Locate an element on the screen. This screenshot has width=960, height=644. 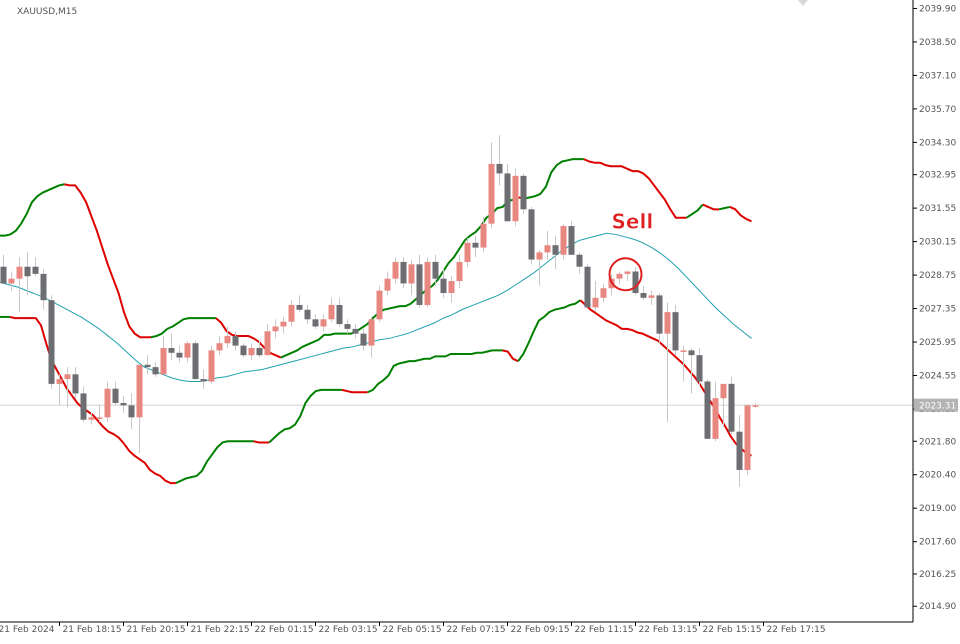
time-tick-label: 22 Feb 05:15 is located at coordinates (412, 630).